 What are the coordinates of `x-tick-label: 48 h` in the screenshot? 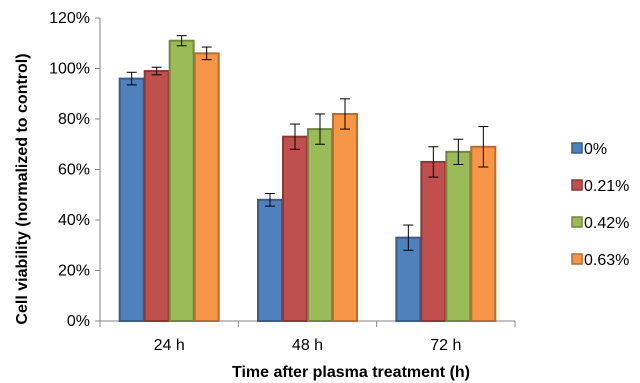 It's located at (307, 345).